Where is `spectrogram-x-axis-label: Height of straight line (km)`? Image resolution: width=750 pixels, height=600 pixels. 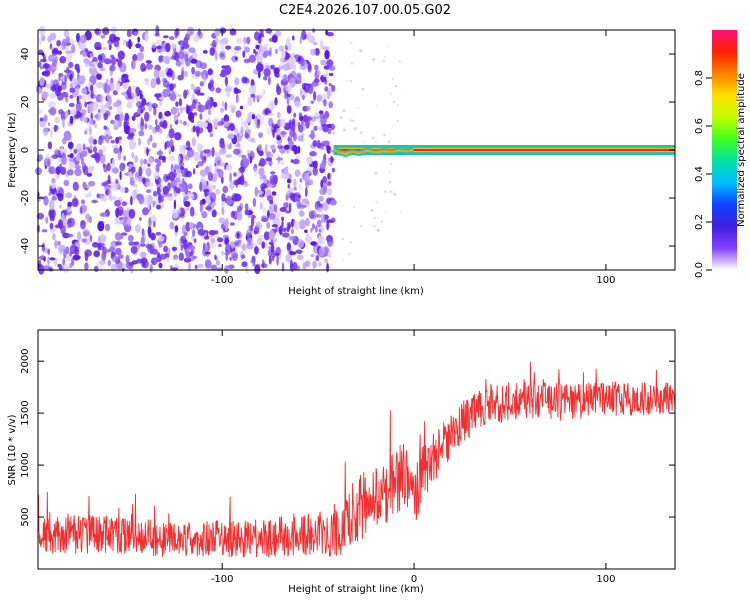
spectrogram-x-axis-label: Height of straight line (km) is located at coordinates (356, 291).